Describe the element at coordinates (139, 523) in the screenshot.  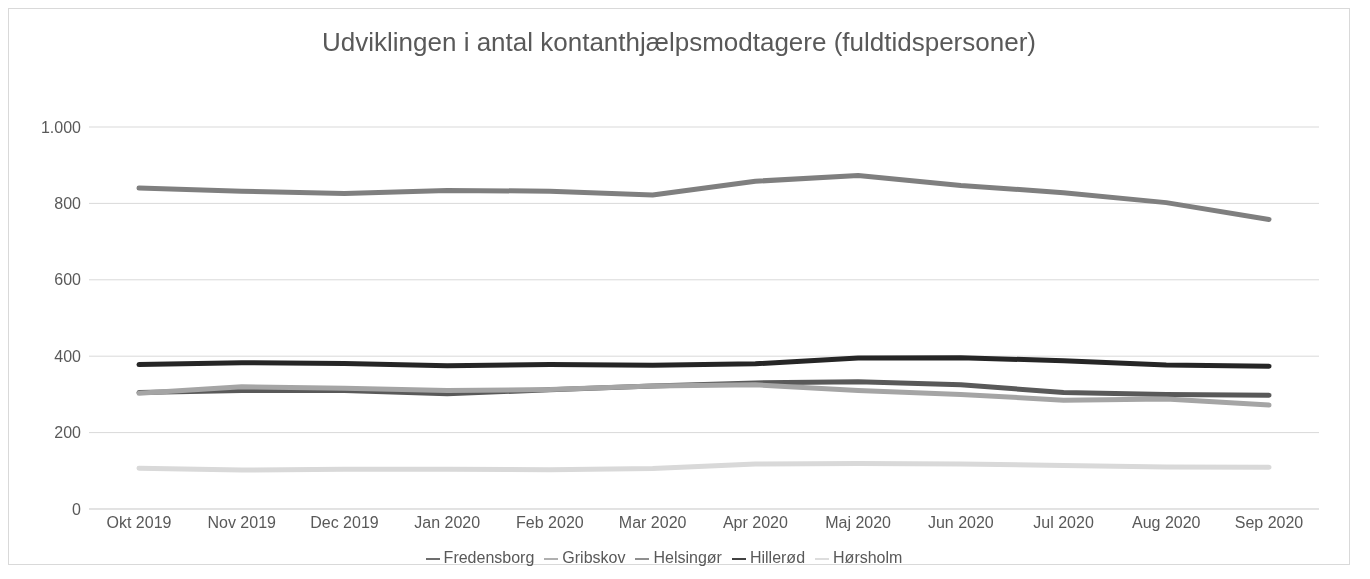
I see `x-tick-label: Okt 2019` at that location.